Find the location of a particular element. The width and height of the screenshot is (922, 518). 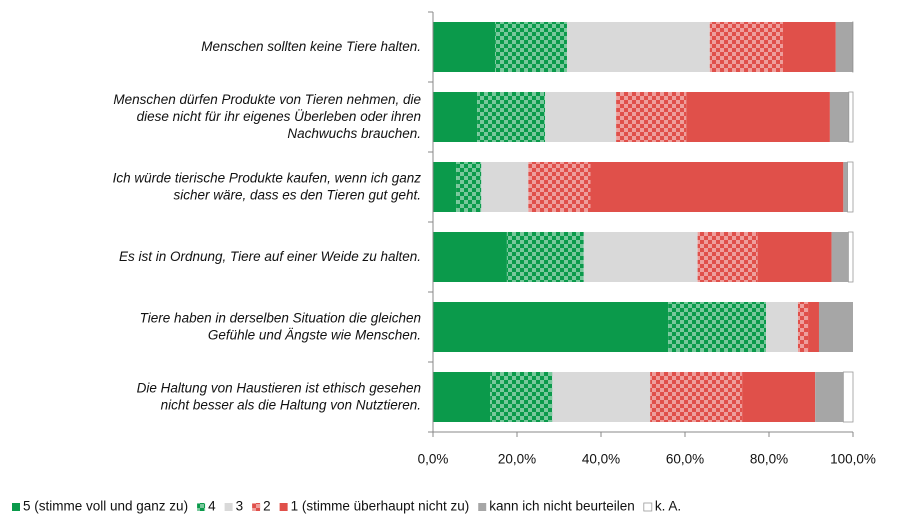

legend-label: 4 is located at coordinates (212, 506).